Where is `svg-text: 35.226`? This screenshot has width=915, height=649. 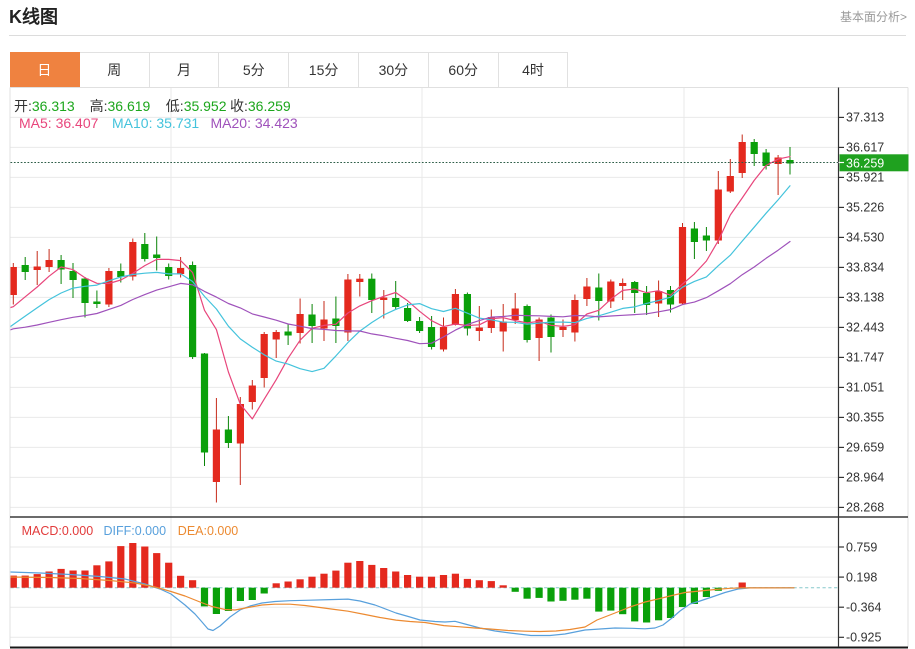 svg-text: 35.226 is located at coordinates (865, 208).